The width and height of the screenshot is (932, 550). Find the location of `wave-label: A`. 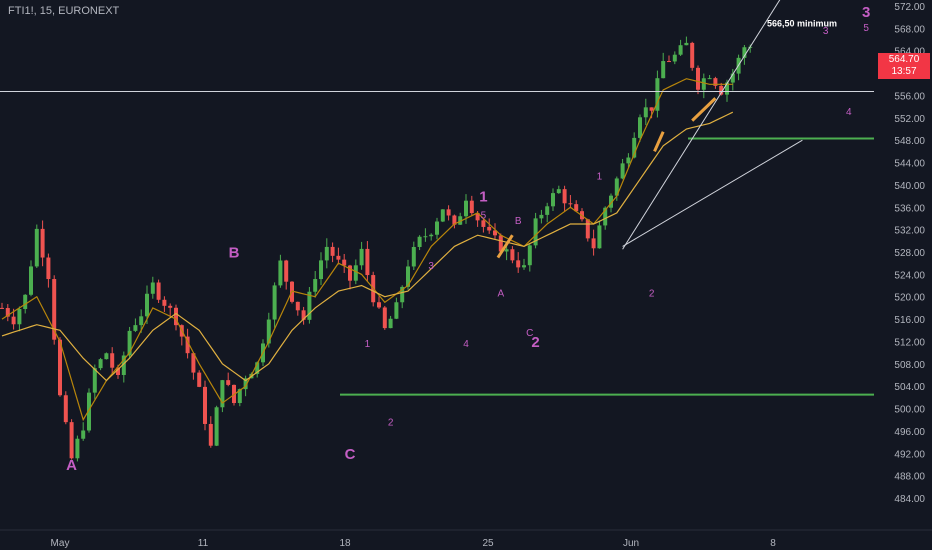

wave-label: A is located at coordinates (71, 465).